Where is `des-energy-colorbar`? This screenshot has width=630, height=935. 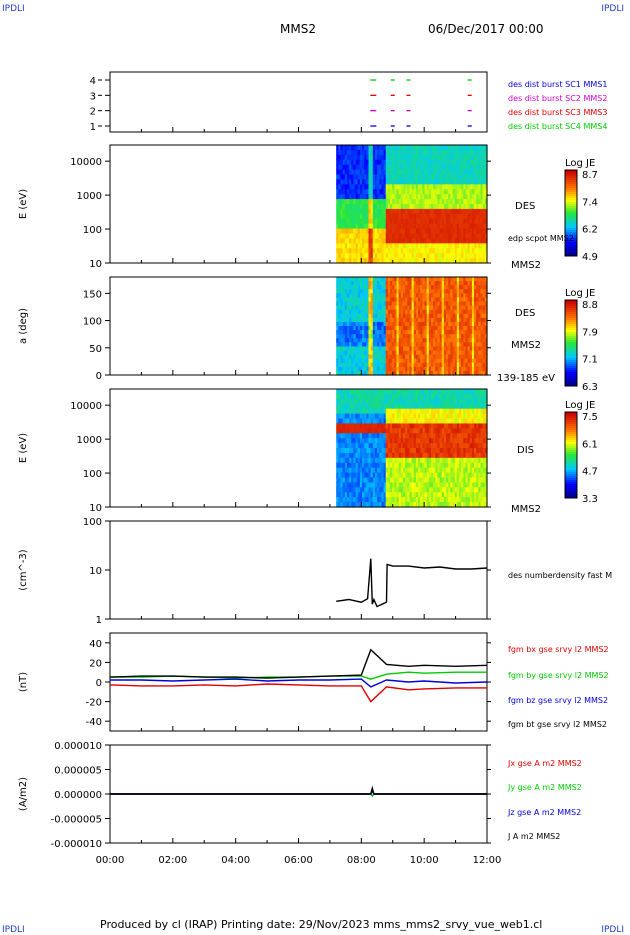 des-energy-colorbar is located at coordinates (571, 213).